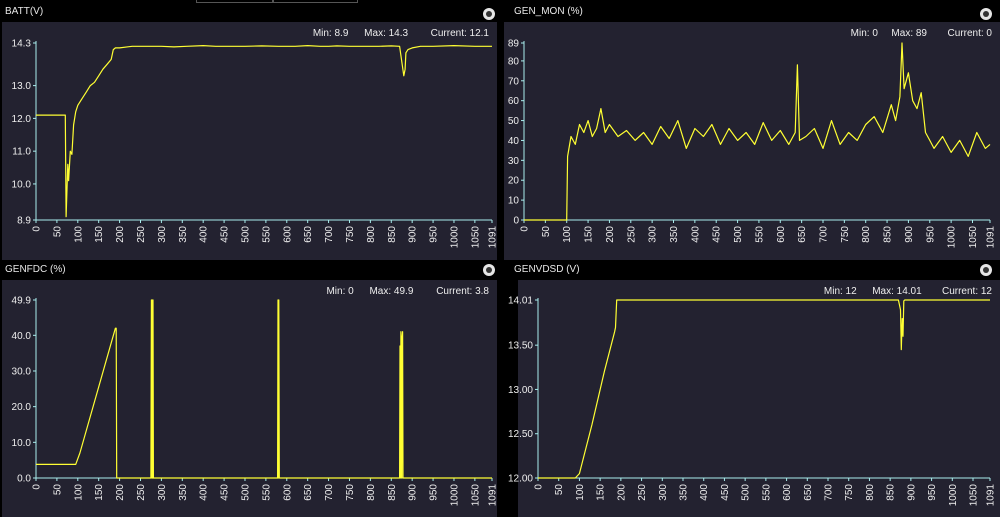 Image resolution: width=1000 pixels, height=517 pixels. What do you see at coordinates (514, 181) in the screenshot?
I see `y-tick-label: 20` at bounding box center [514, 181].